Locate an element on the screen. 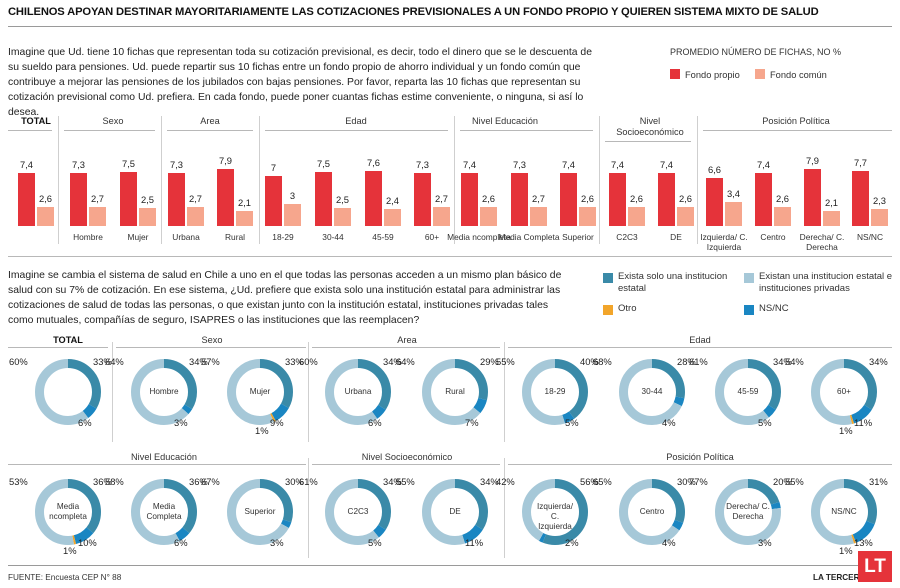 Image resolution: width=900 pixels, height=588 pixels. bar-value-label: 7,5 is located at coordinates (323, 163).